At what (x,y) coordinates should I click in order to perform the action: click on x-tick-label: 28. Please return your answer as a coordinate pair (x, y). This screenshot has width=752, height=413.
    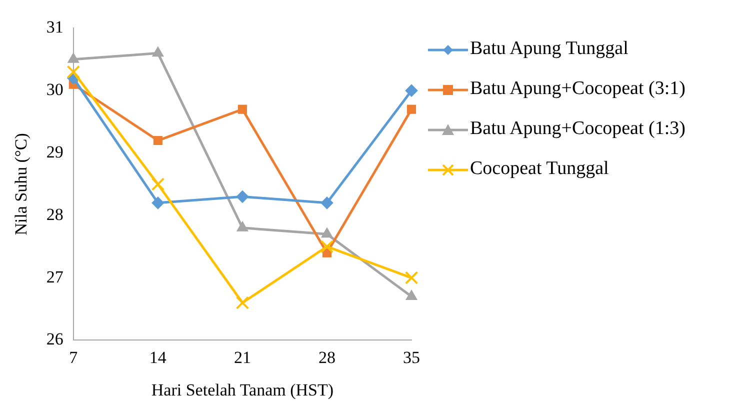
    Looking at the image, I should click on (327, 357).